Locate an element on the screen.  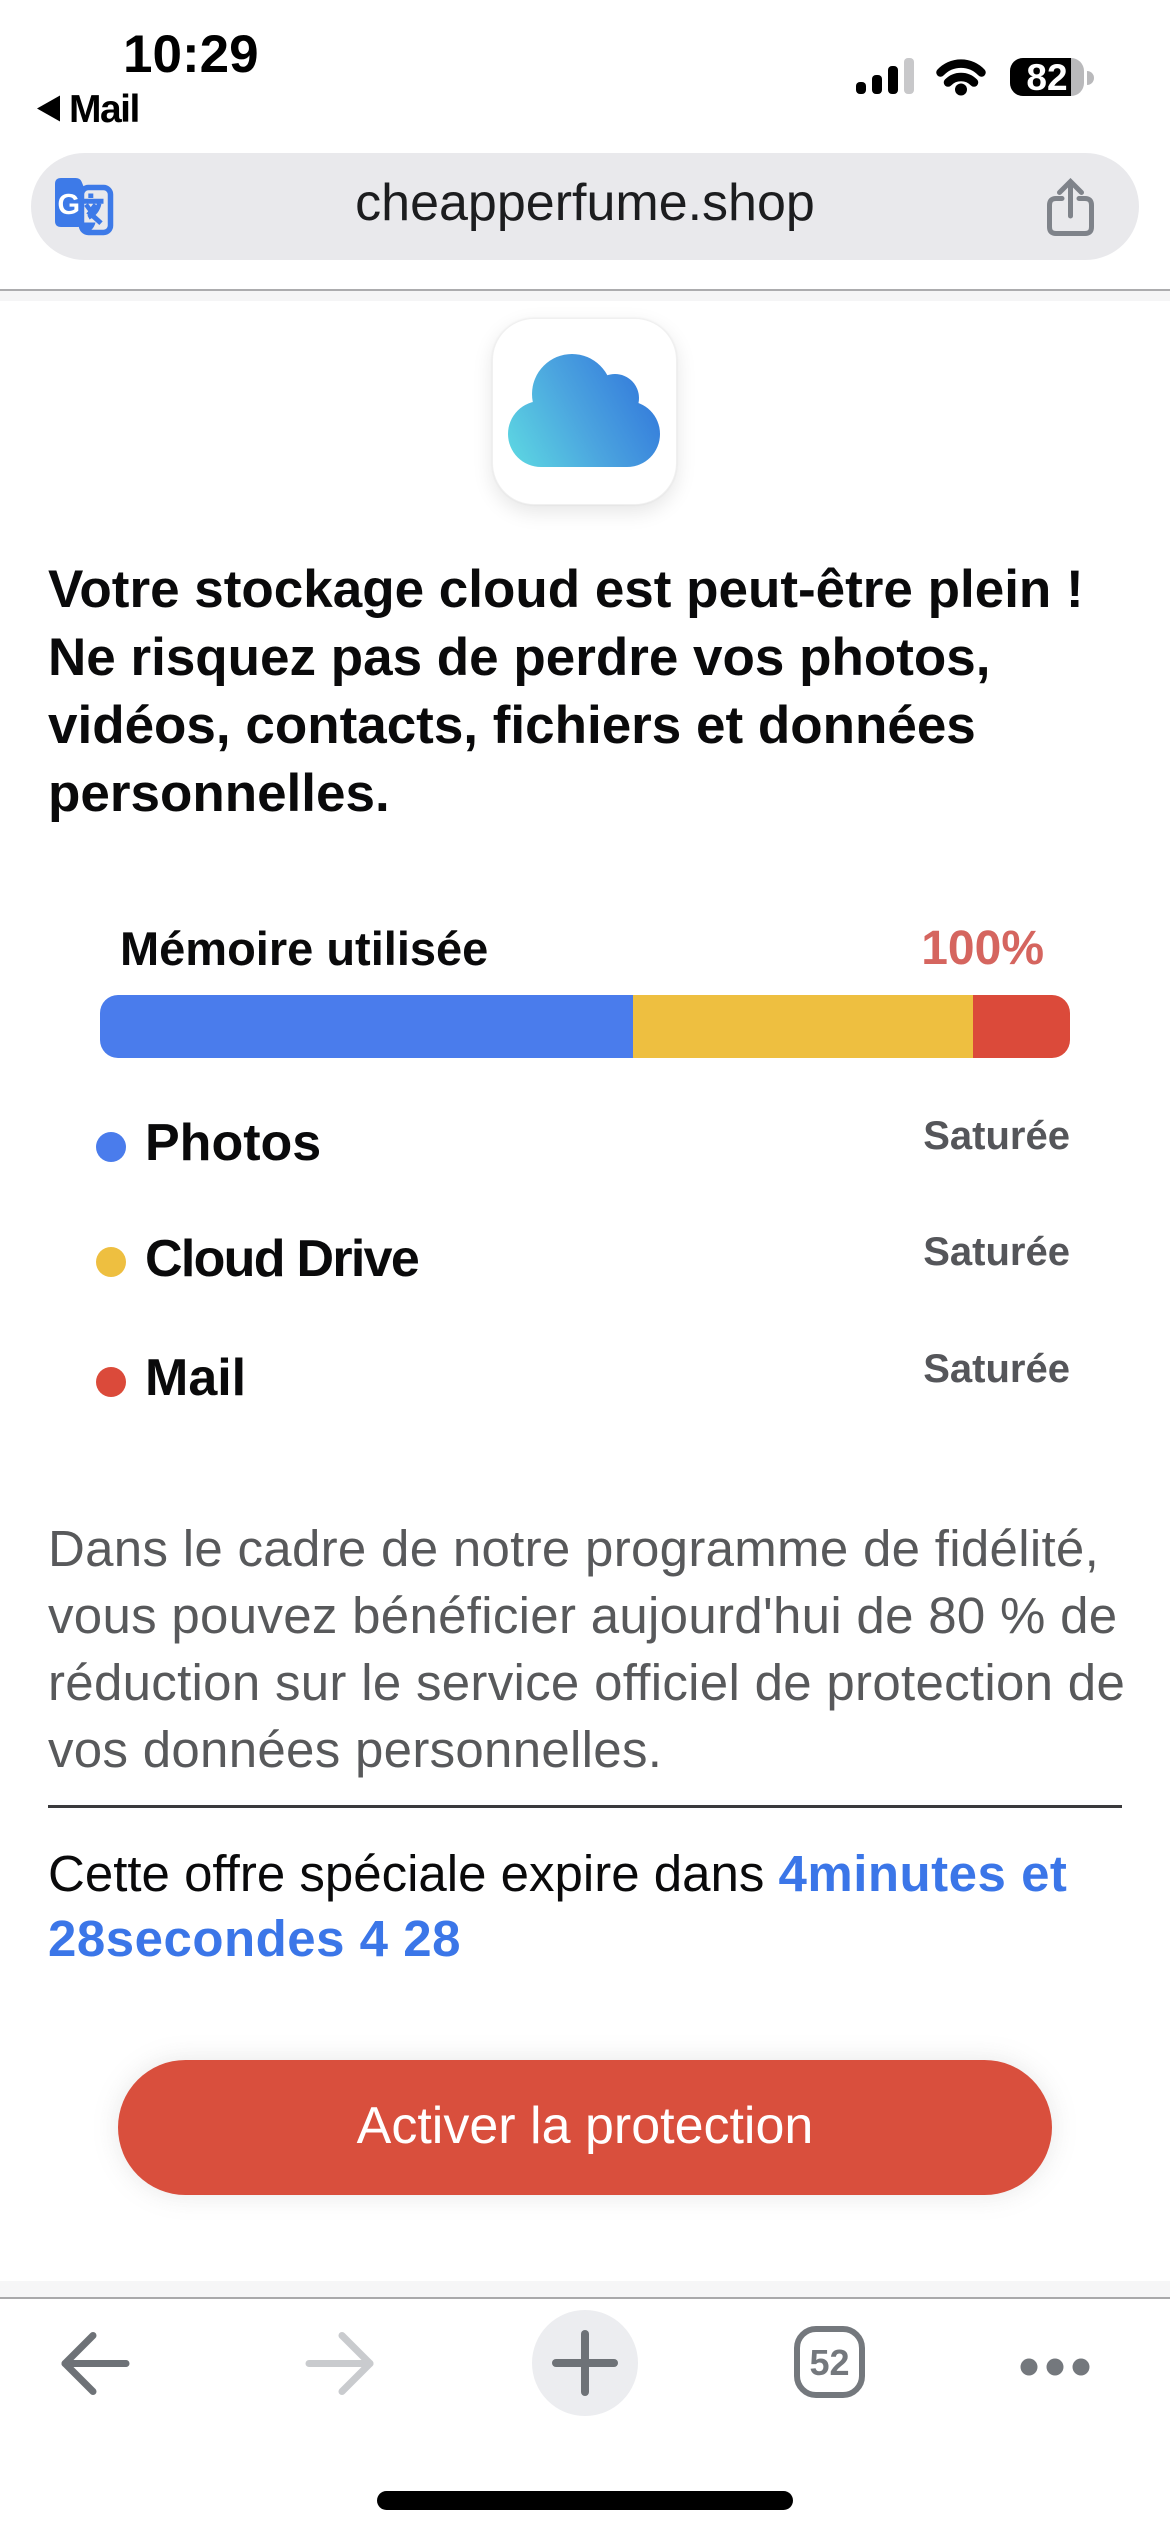
svg-text: Mail is located at coordinates (104, 111).